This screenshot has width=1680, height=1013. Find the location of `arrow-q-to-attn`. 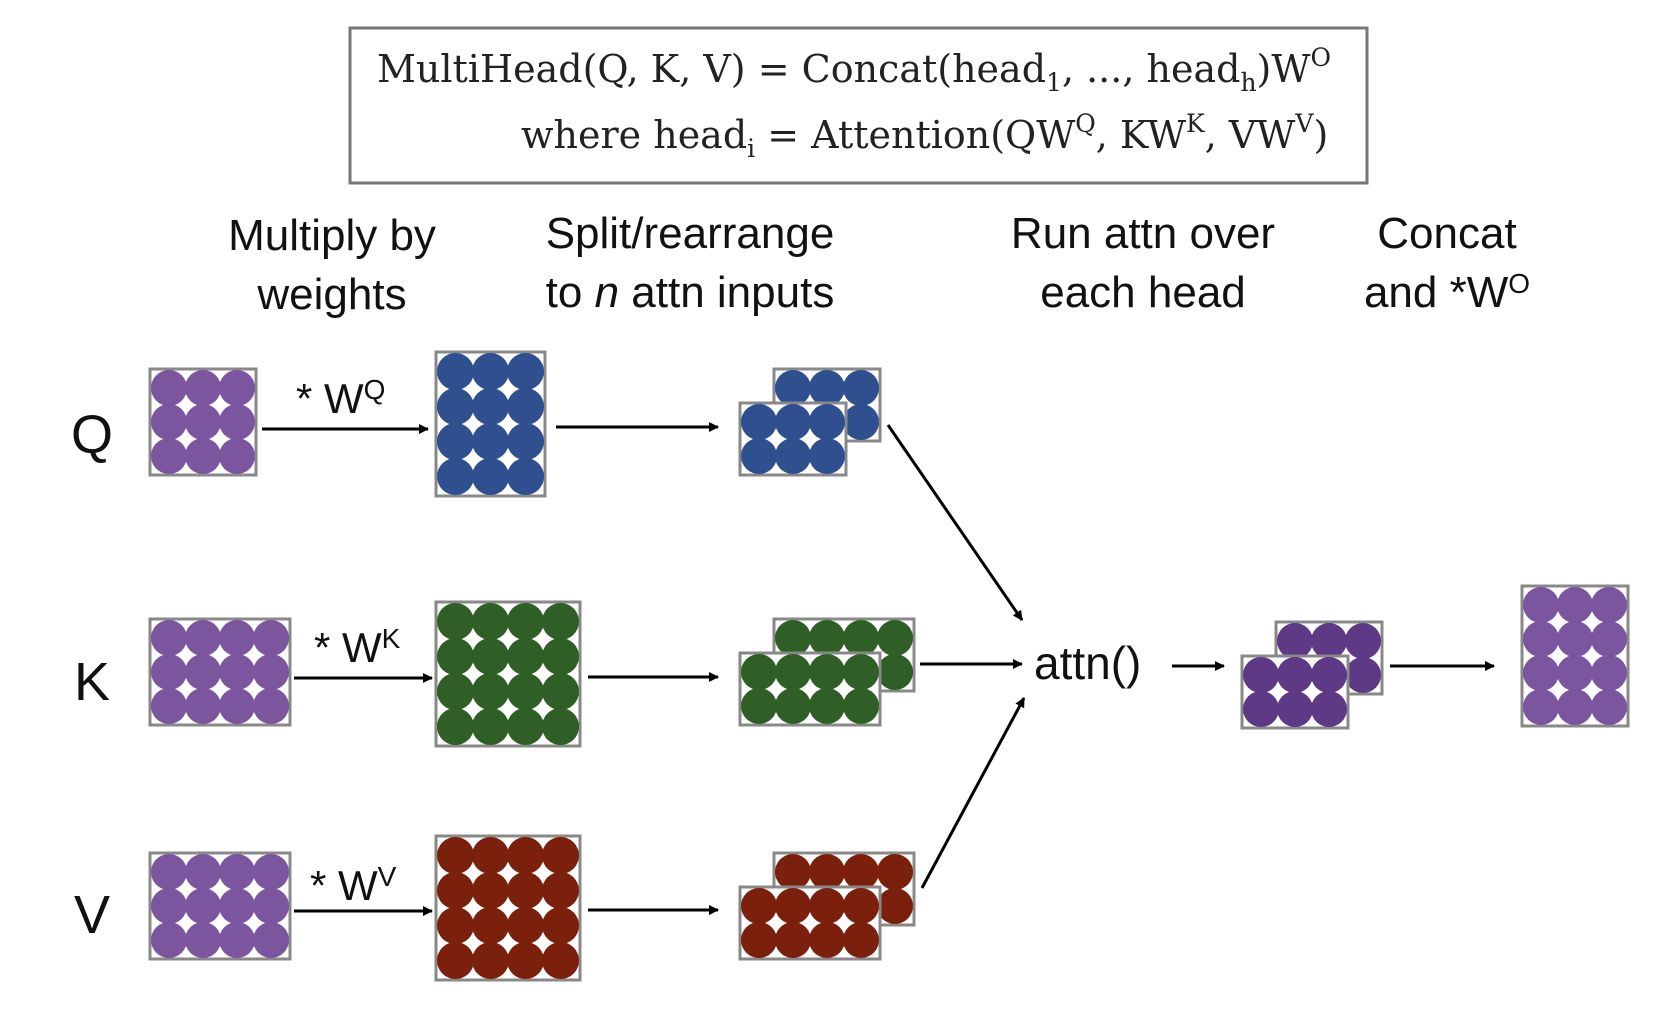

arrow-q-to-attn is located at coordinates (955, 522).